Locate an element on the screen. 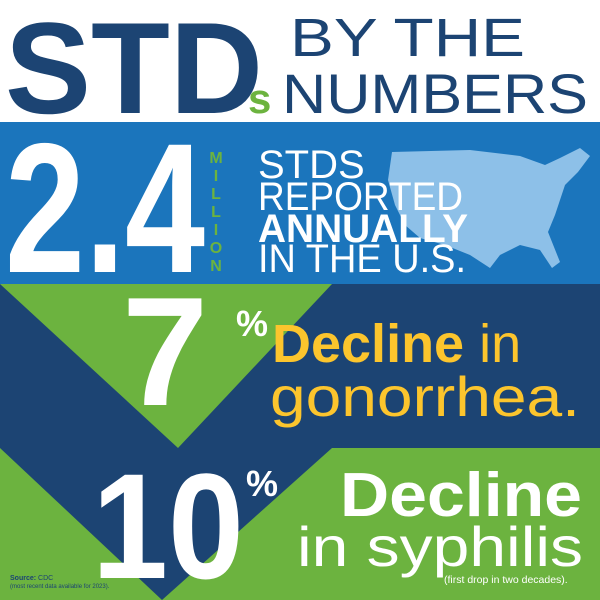 The height and width of the screenshot is (600, 600). stat-number: 2.4 is located at coordinates (105, 209).